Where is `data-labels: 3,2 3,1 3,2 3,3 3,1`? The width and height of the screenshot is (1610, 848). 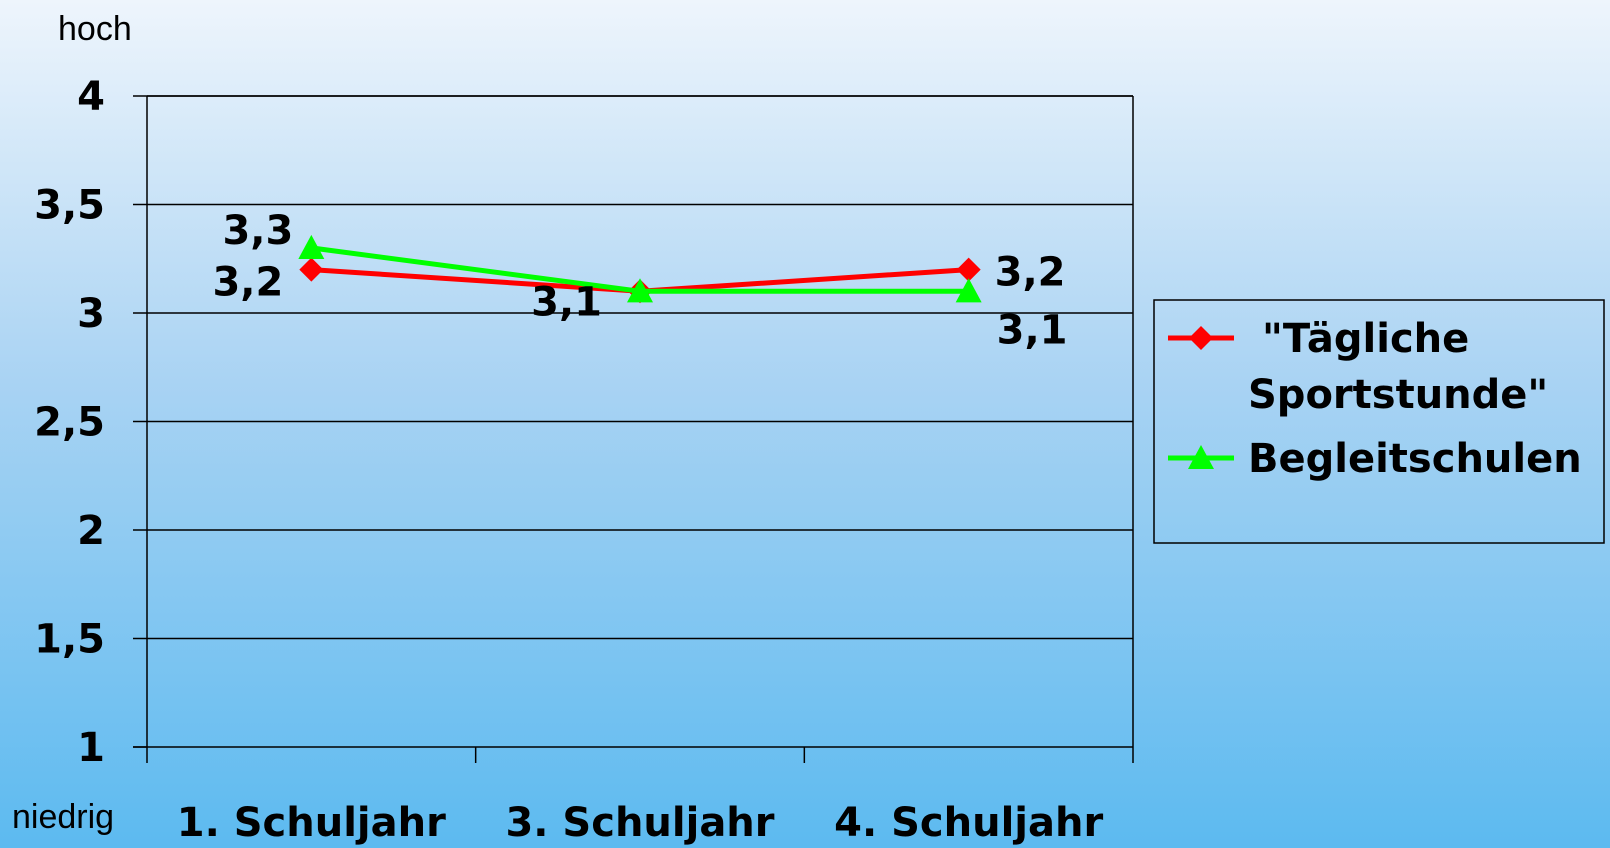
data-labels: 3,2 3,1 3,2 3,3 3,1 is located at coordinates (639, 280).